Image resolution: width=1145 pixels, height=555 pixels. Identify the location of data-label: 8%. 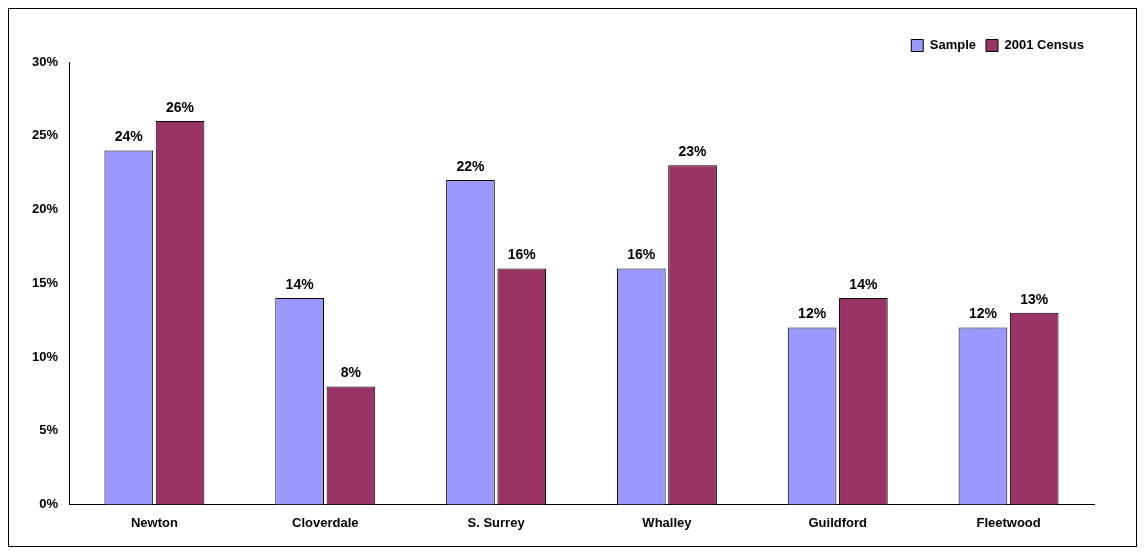
(351, 372).